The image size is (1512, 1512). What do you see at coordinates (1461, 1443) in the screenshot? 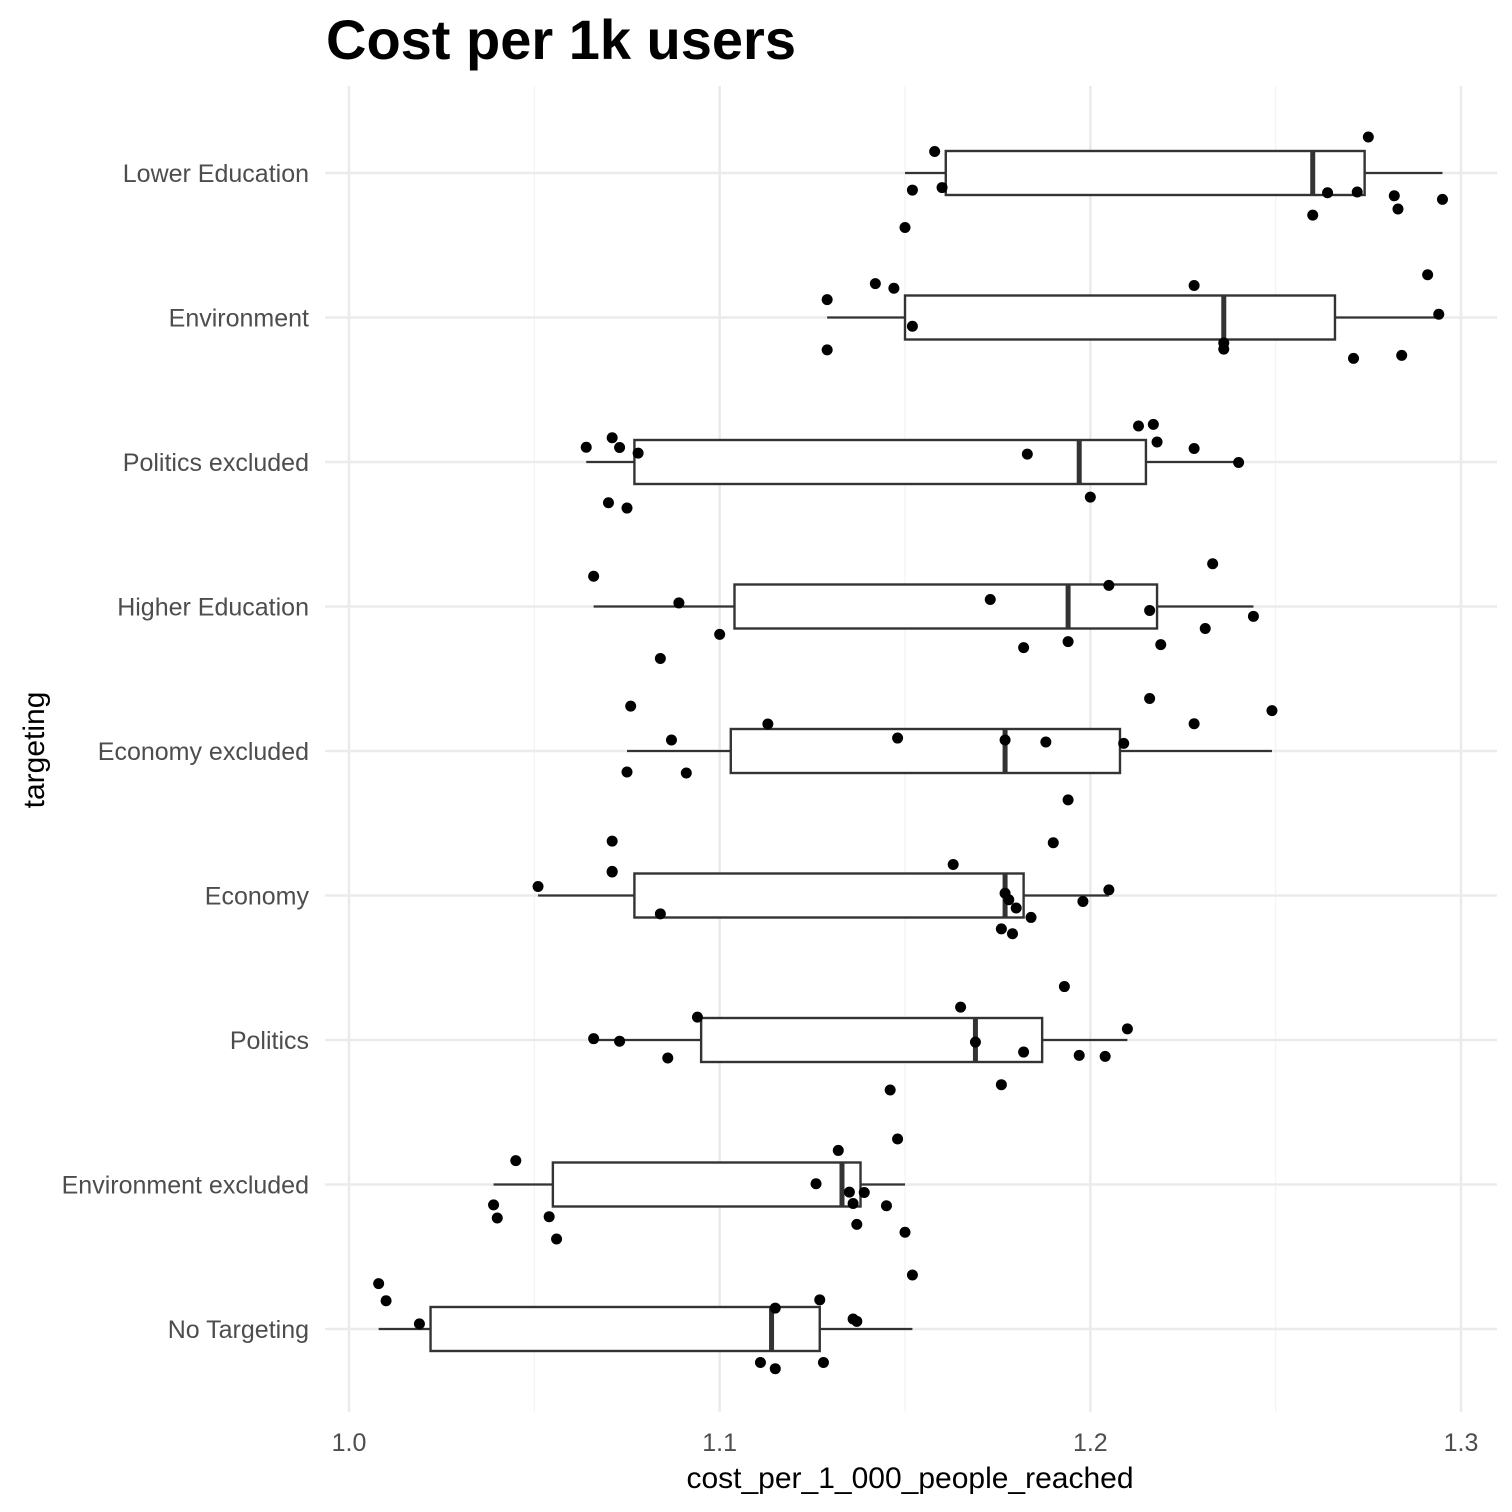
I see `x-tick-label: 1.3` at bounding box center [1461, 1443].